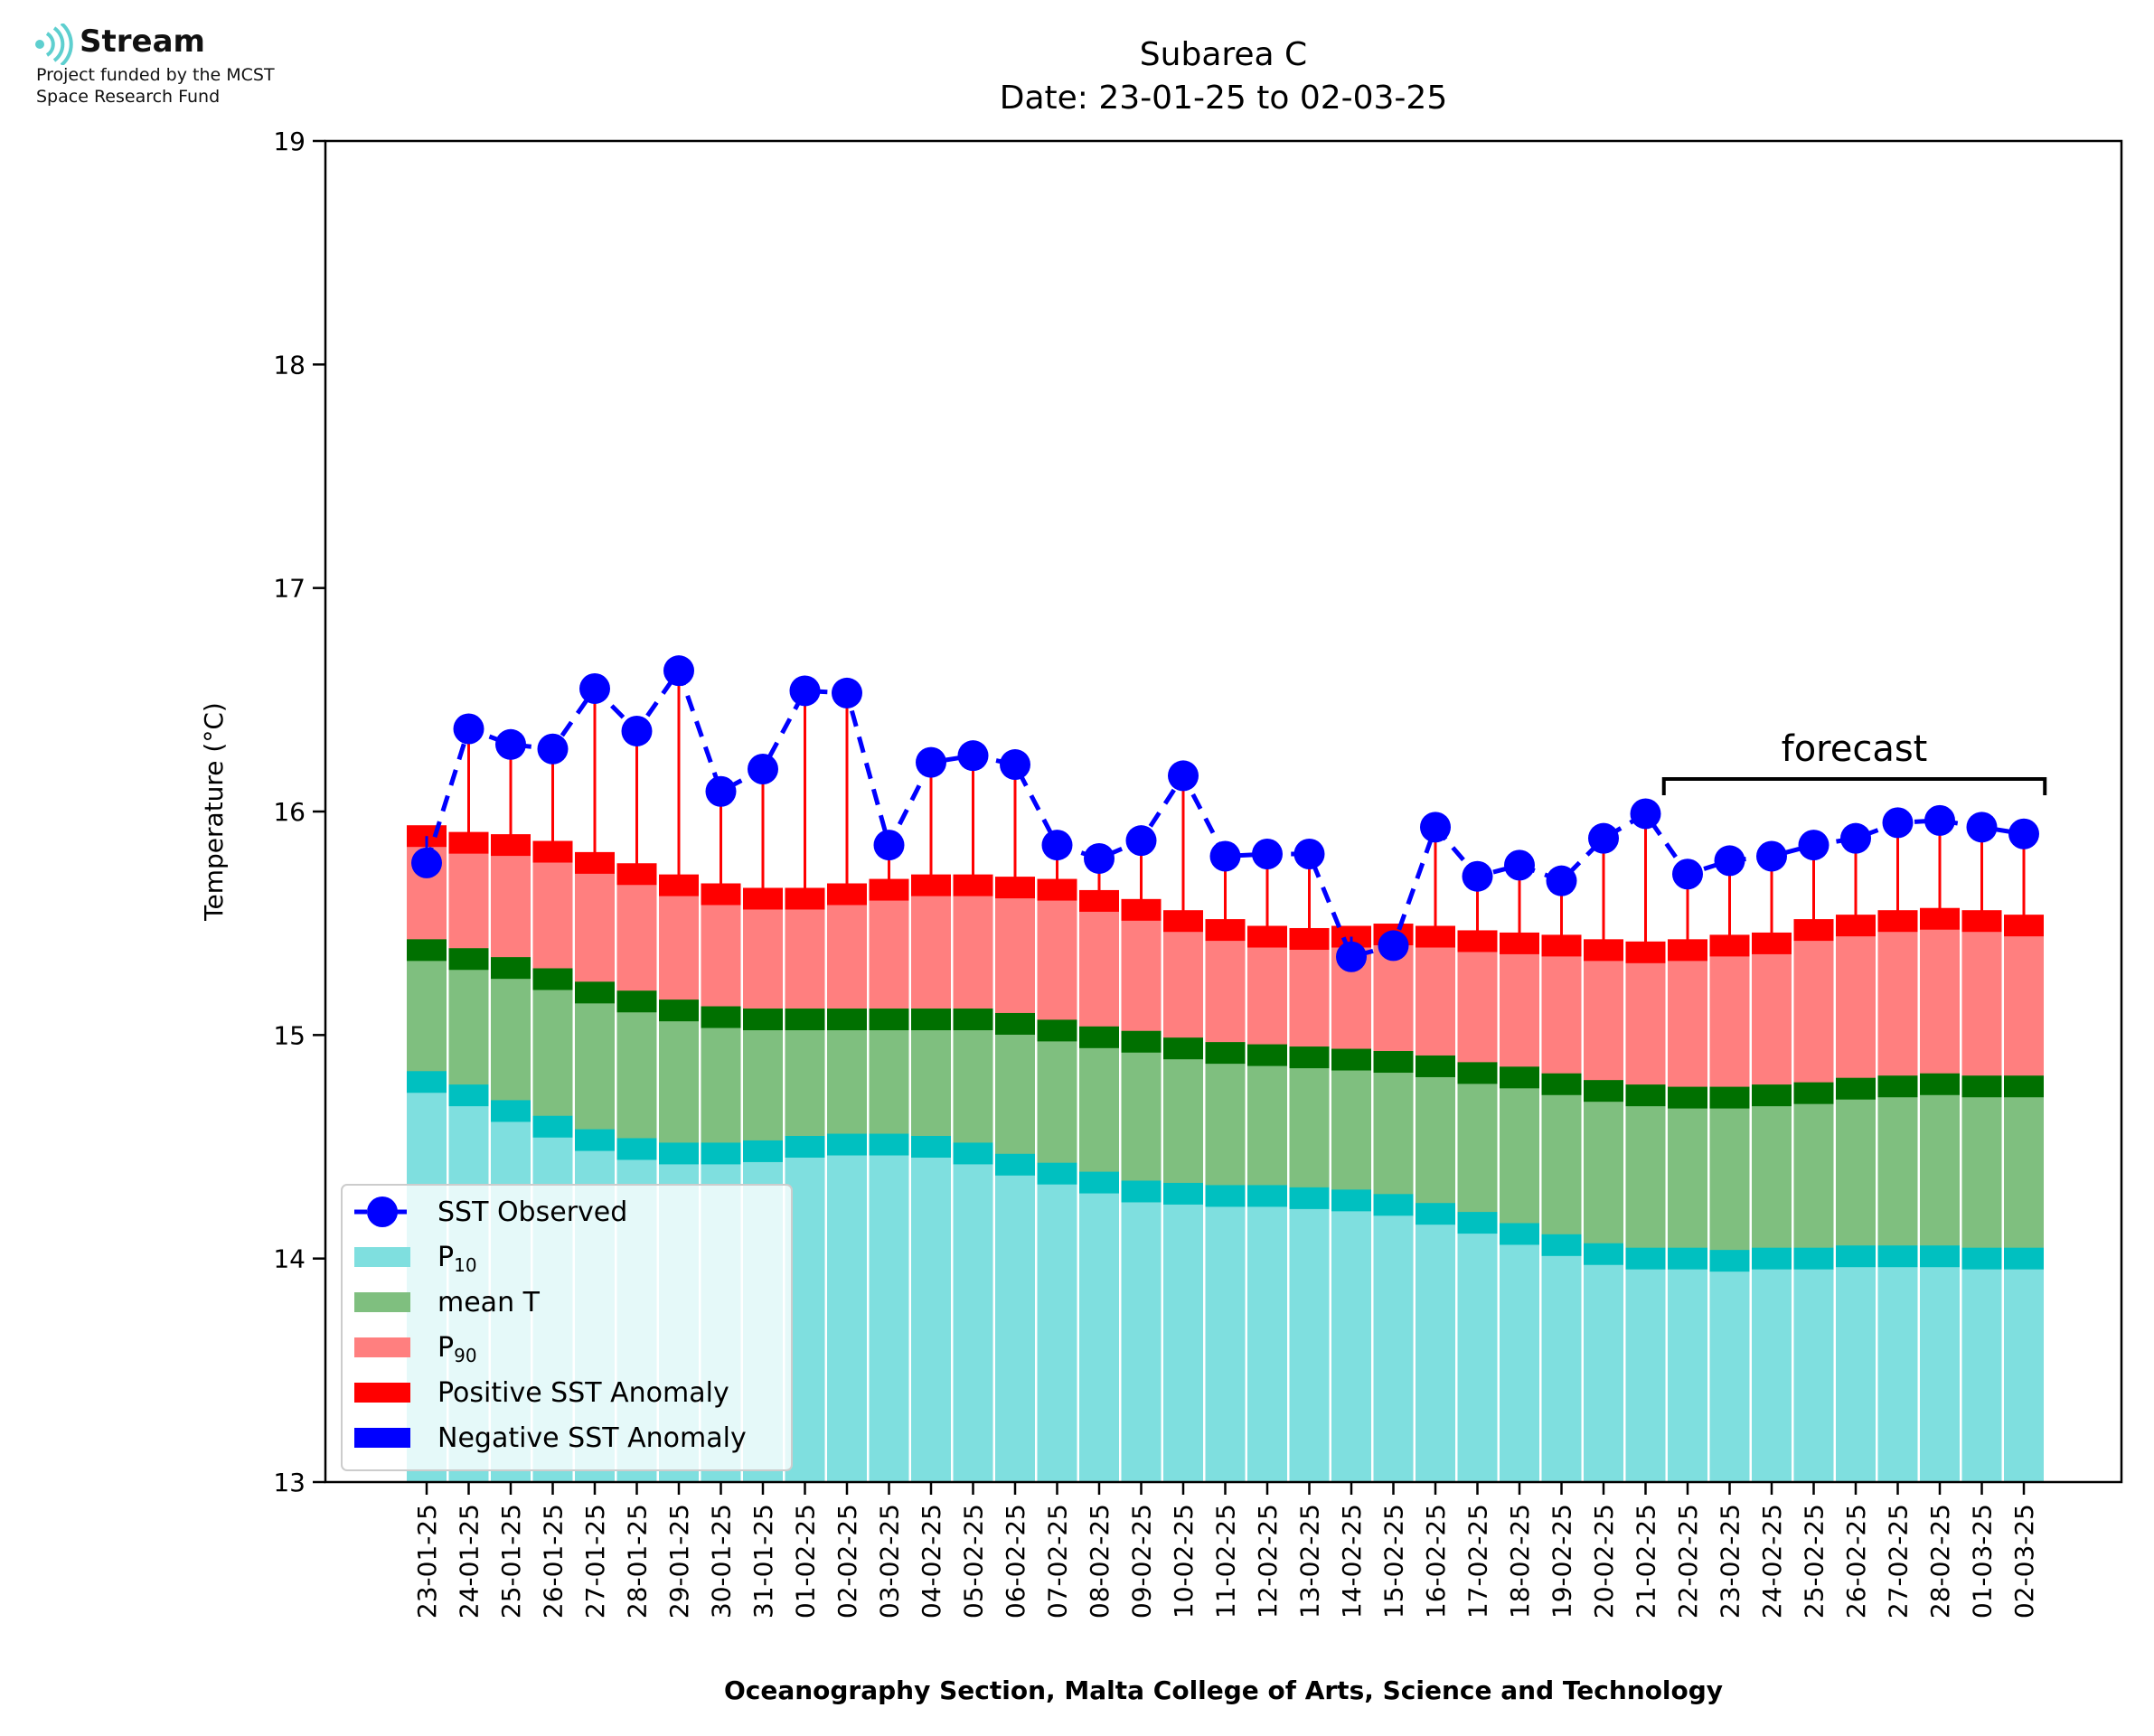 Image resolution: width=2154 pixels, height=1736 pixels. I want to click on forecast-bracket: forecast, so click(1854, 762).